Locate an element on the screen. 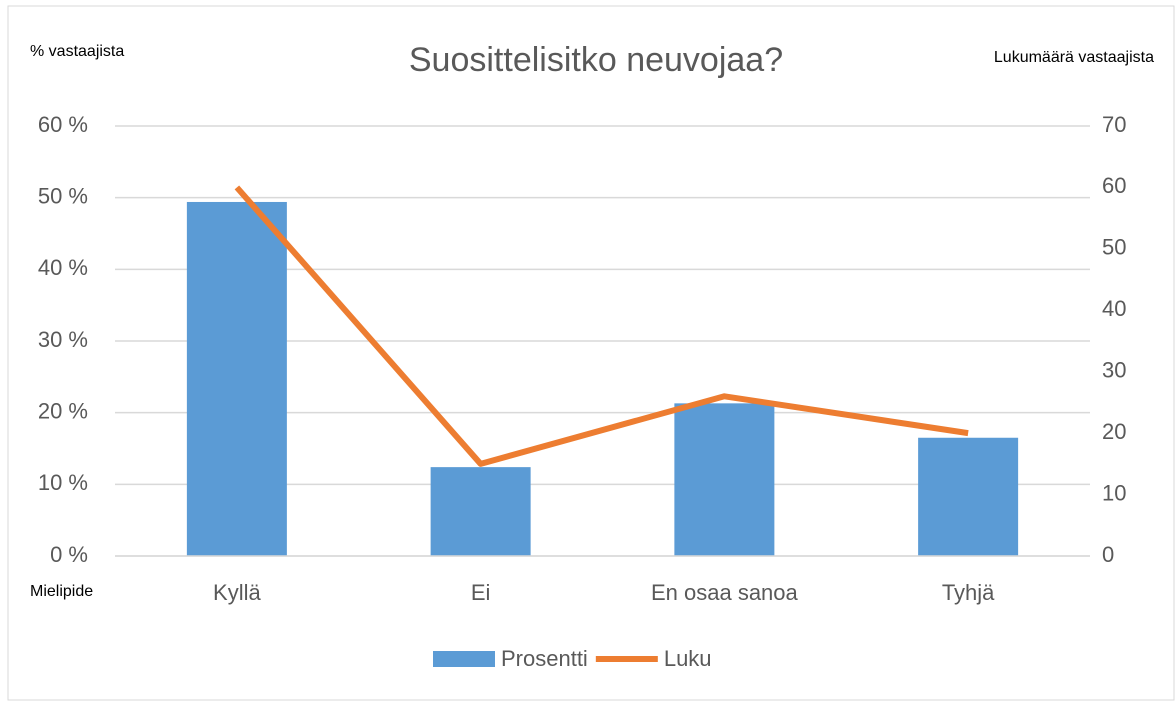 This screenshot has width=1176, height=702. y-tick-label: 20 % is located at coordinates (63, 410).